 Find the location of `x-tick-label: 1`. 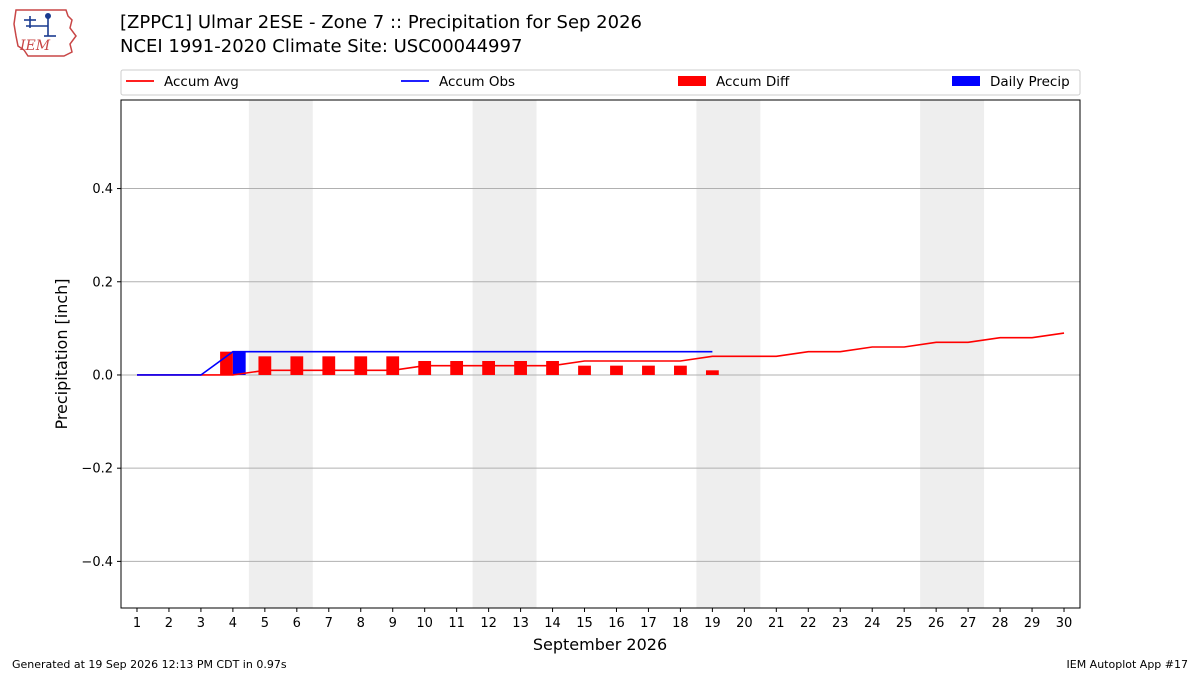

x-tick-label: 1 is located at coordinates (137, 623).